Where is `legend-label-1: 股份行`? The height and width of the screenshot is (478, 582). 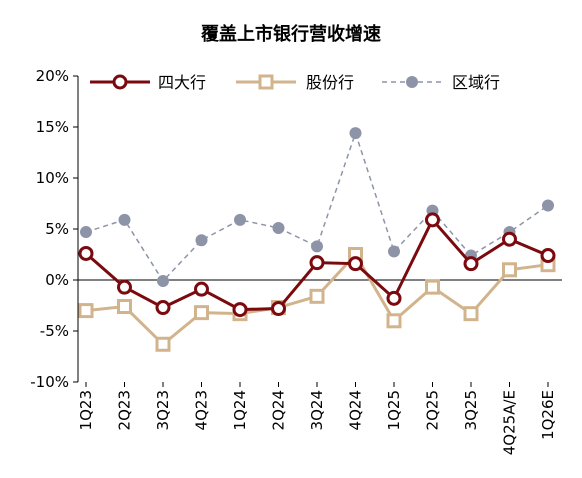 legend-label-1: 股份行 is located at coordinates (330, 82).